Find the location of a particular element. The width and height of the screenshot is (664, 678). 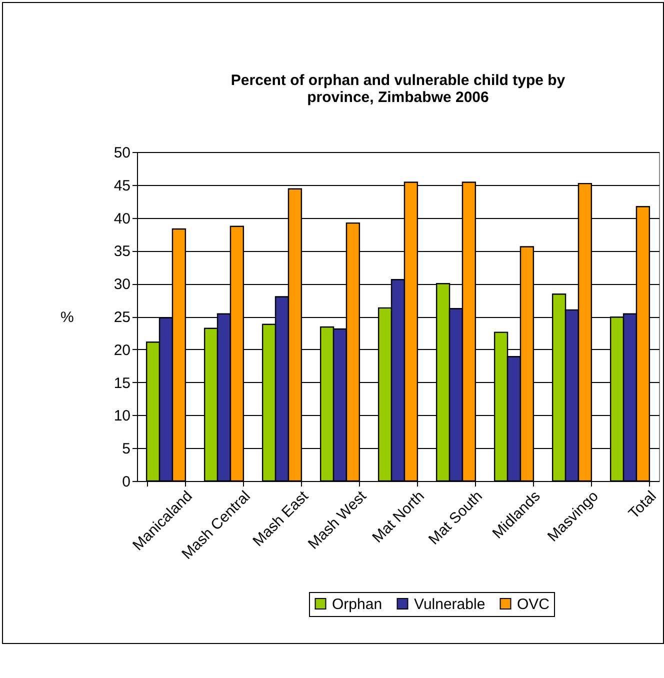

y-tick-label: 0 is located at coordinates (126, 482).